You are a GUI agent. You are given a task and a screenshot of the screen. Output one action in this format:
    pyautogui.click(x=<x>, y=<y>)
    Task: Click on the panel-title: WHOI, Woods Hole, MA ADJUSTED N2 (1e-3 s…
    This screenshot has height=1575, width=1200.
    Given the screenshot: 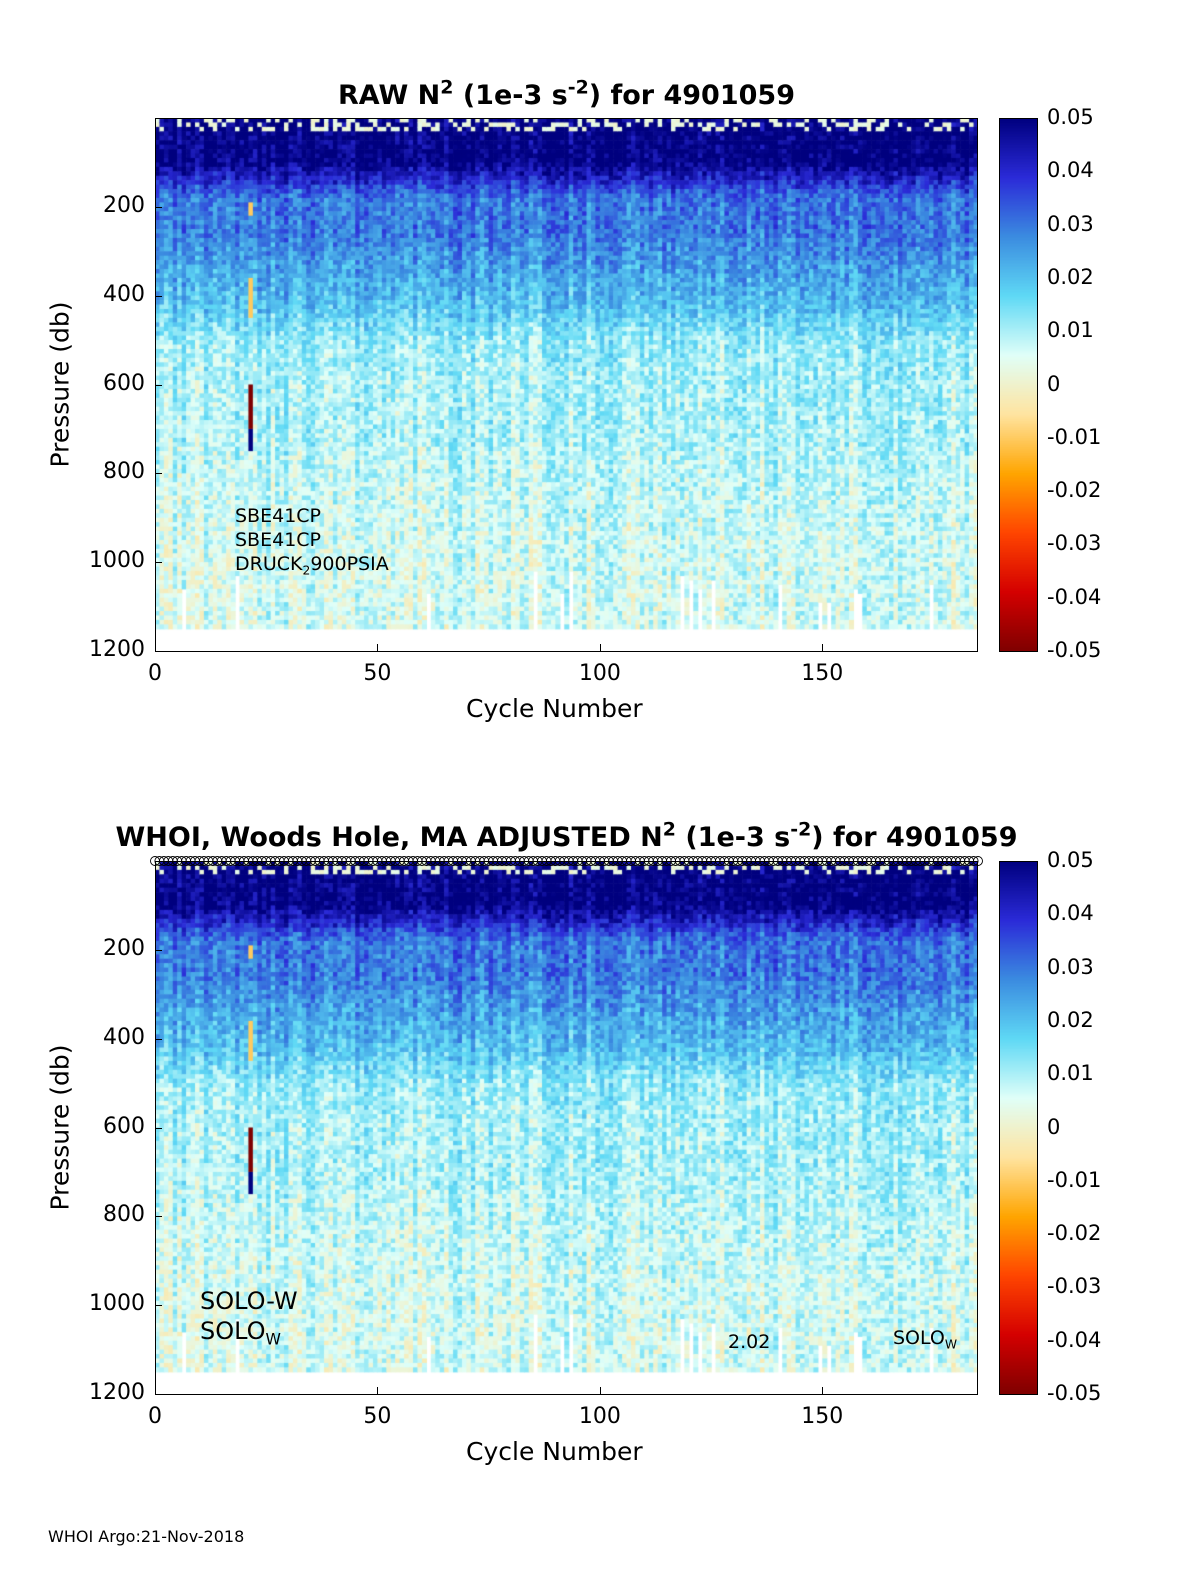 What is the action you would take?
    pyautogui.click(x=566, y=835)
    